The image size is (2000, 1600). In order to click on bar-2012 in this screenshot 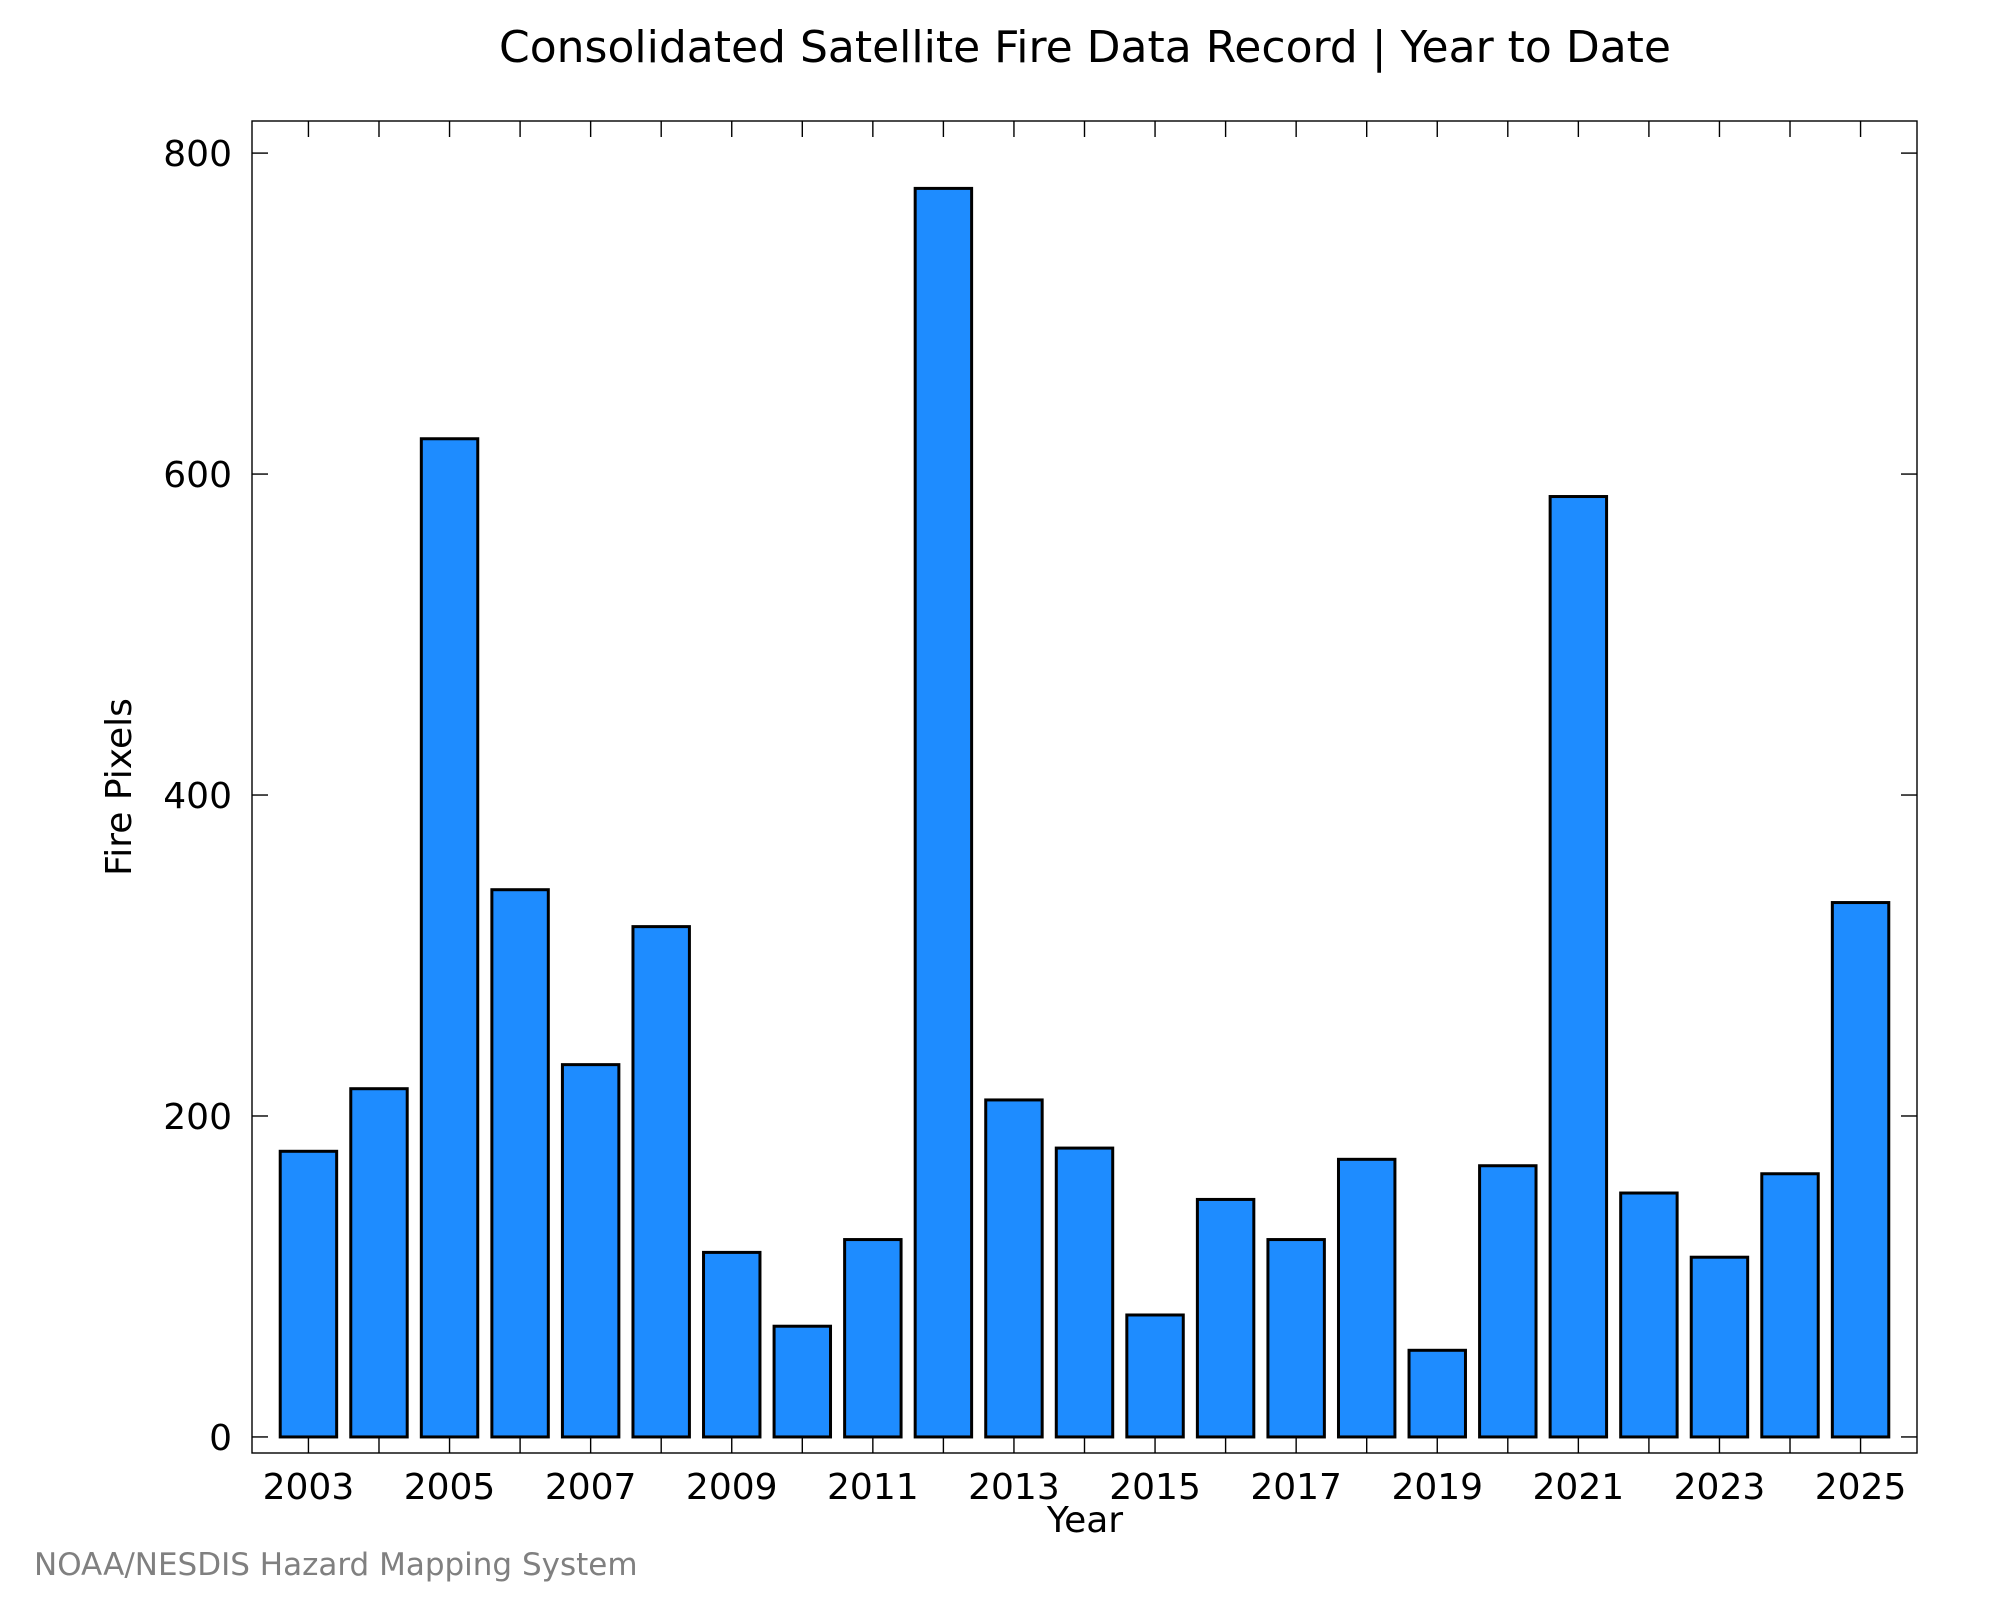, I will do `click(943, 812)`.